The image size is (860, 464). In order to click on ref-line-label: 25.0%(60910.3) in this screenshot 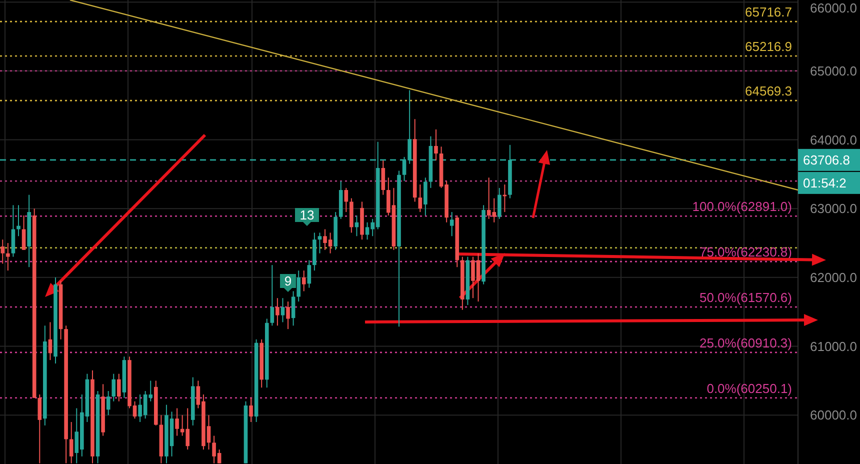, I will do `click(745, 342)`.